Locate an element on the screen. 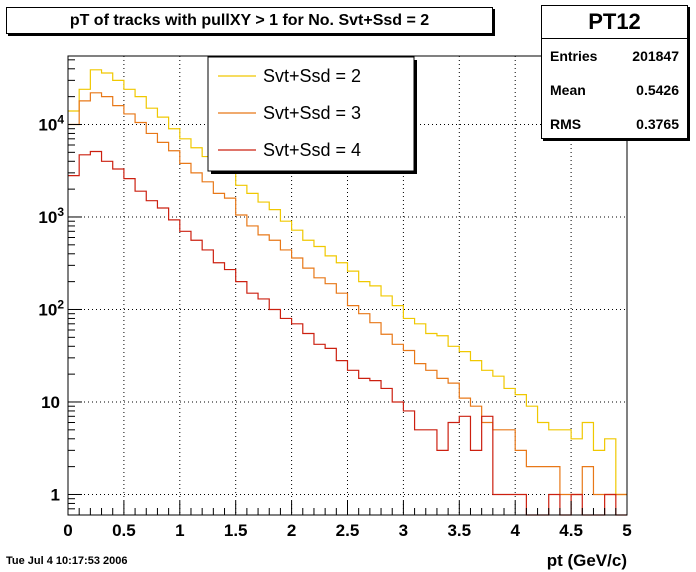  stats-title: PT12 is located at coordinates (614, 22).